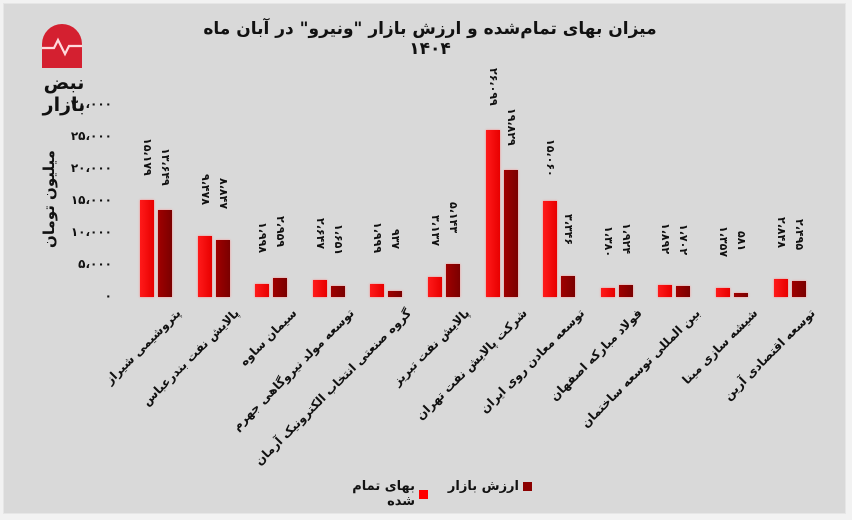 This screenshot has width=852, height=520. I want to click on value-label-cost: ۳،۱۳۷, so click(435, 230).